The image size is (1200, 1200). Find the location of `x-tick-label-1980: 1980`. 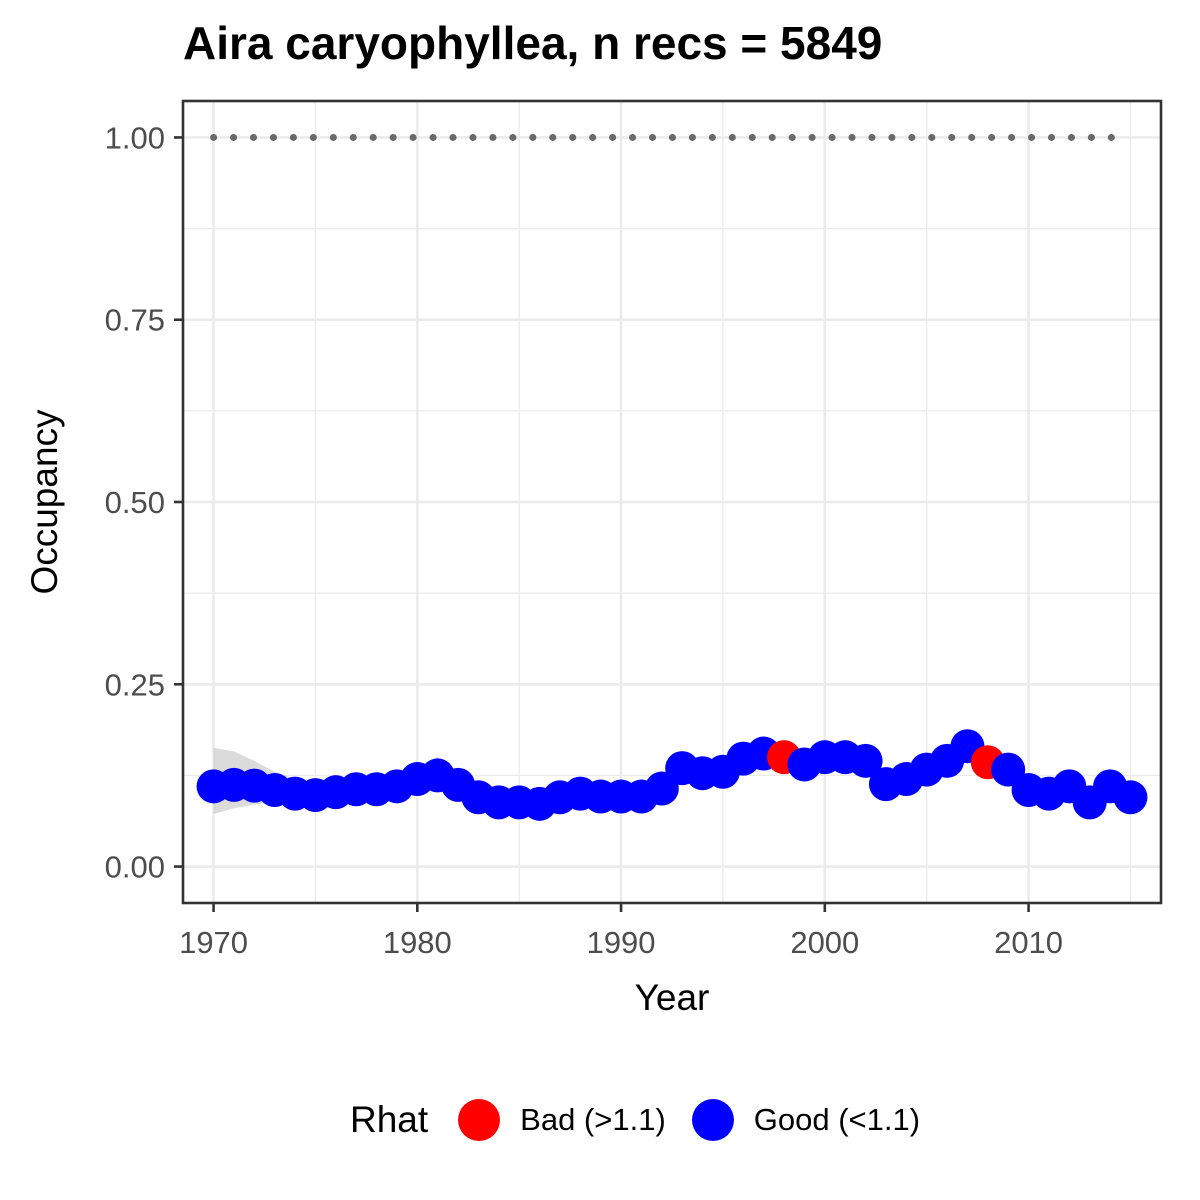

x-tick-label-1980: 1980 is located at coordinates (417, 942).